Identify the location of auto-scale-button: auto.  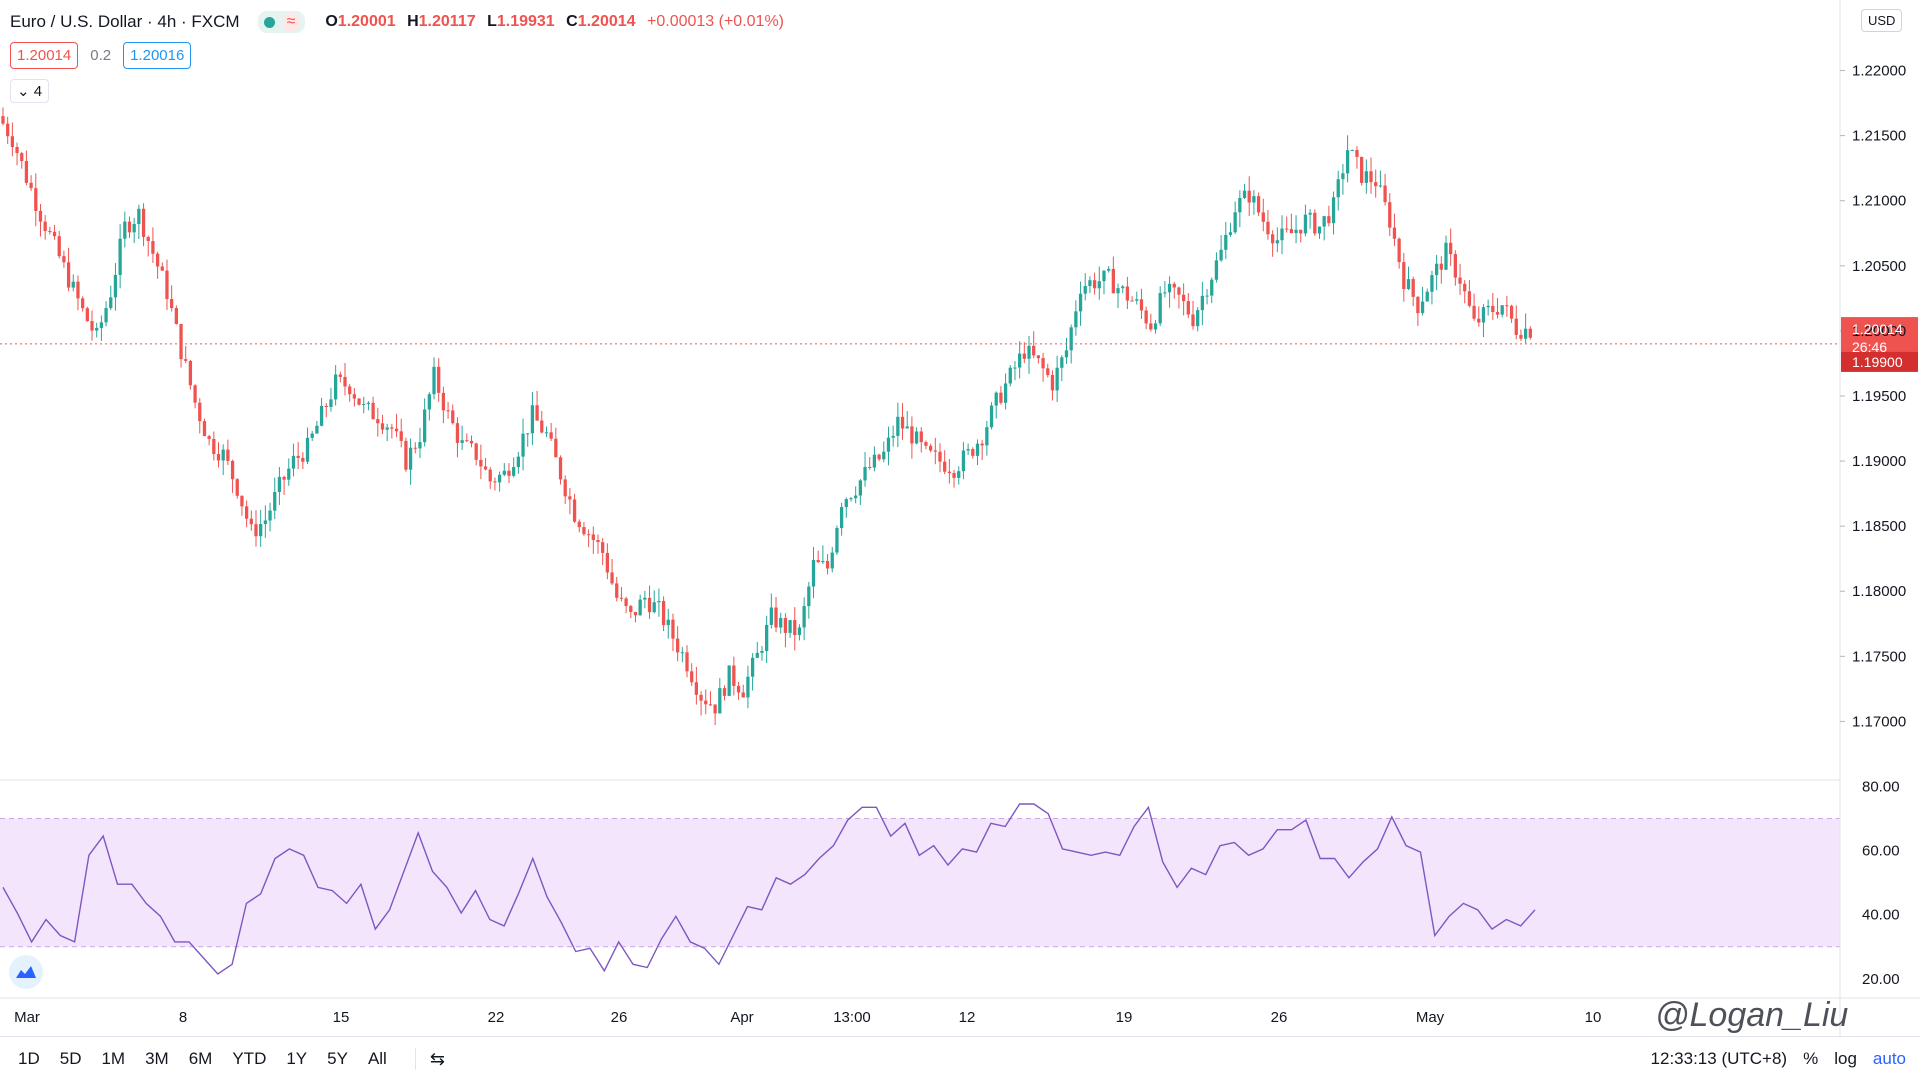
(1889, 1058).